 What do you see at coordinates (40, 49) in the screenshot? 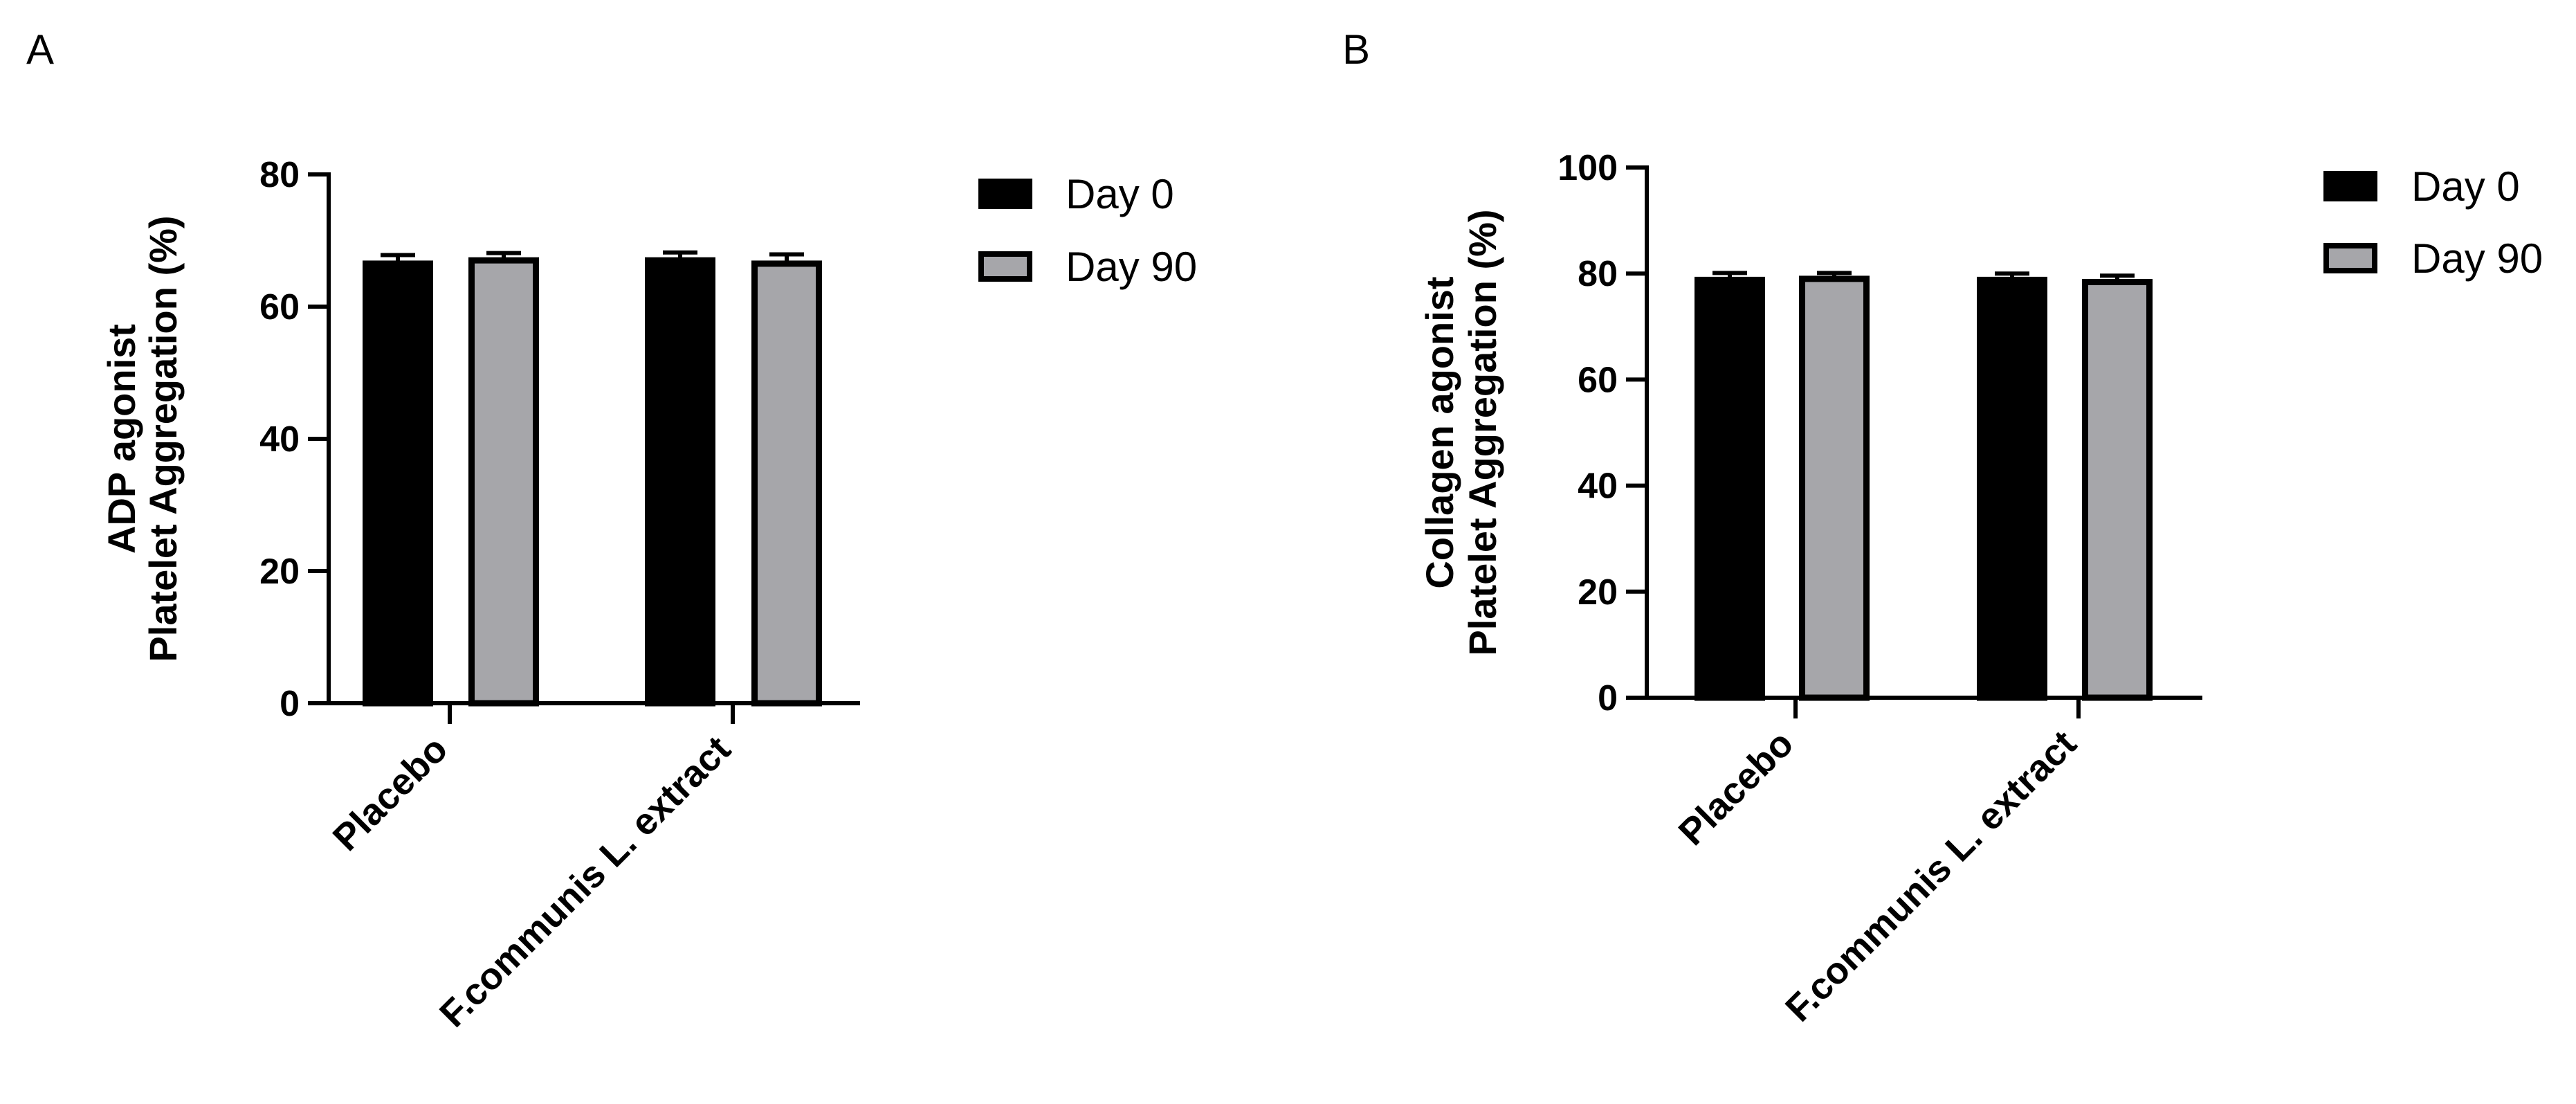
I see `panel-letter: A` at bounding box center [40, 49].